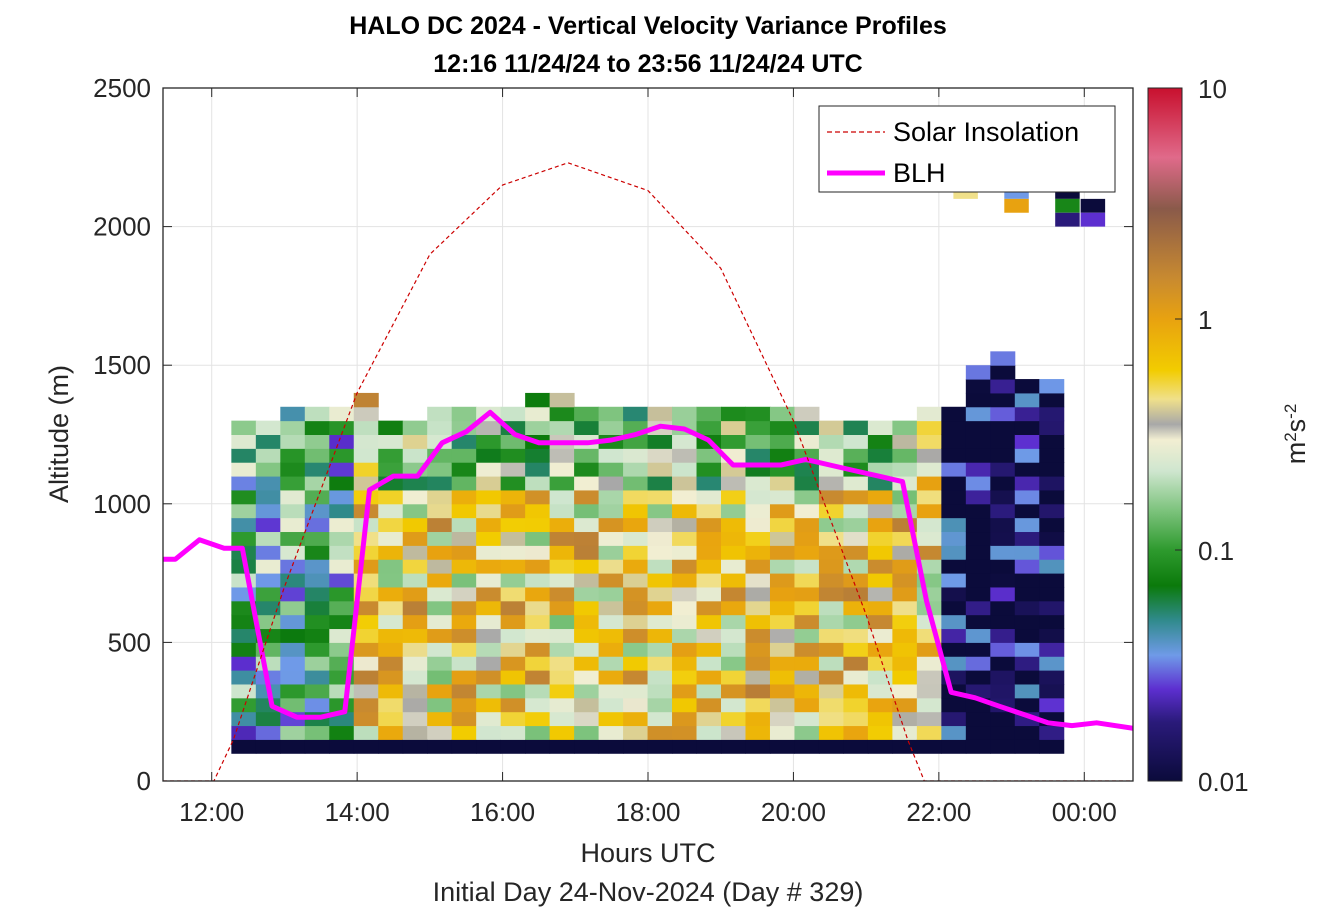 Image resolution: width=1343 pixels, height=911 pixels. Describe the element at coordinates (647, 853) in the screenshot. I see `x-axis-label: Hours UTC` at that location.